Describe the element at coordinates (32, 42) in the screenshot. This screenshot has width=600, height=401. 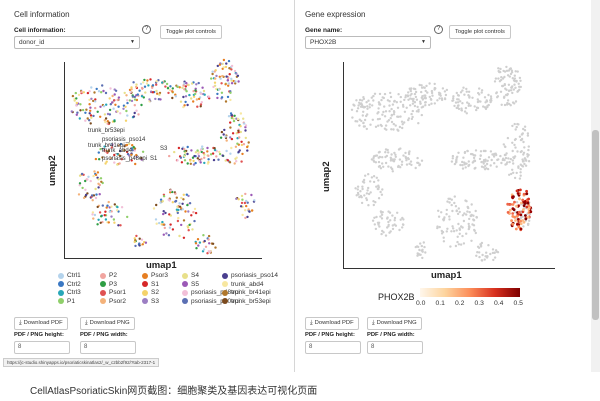
I see `select-value: donor_id` at that location.